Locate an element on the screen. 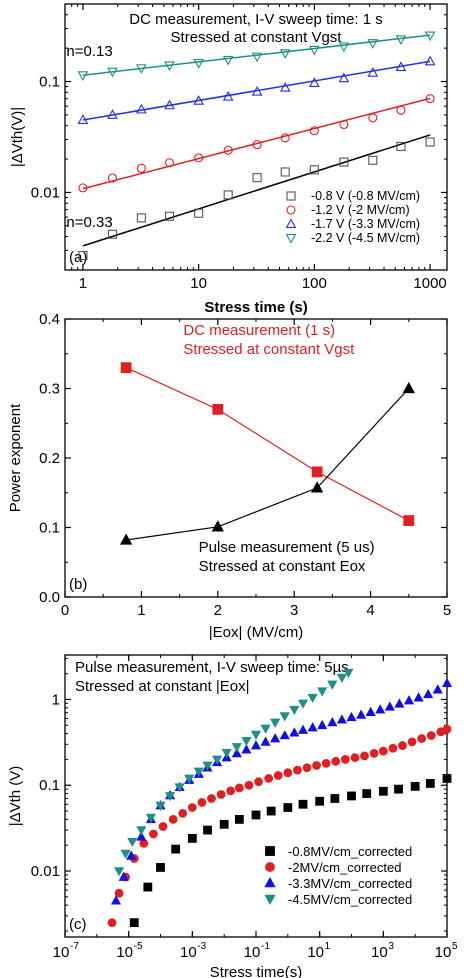  x-tick-label: 3 is located at coordinates (294, 610).